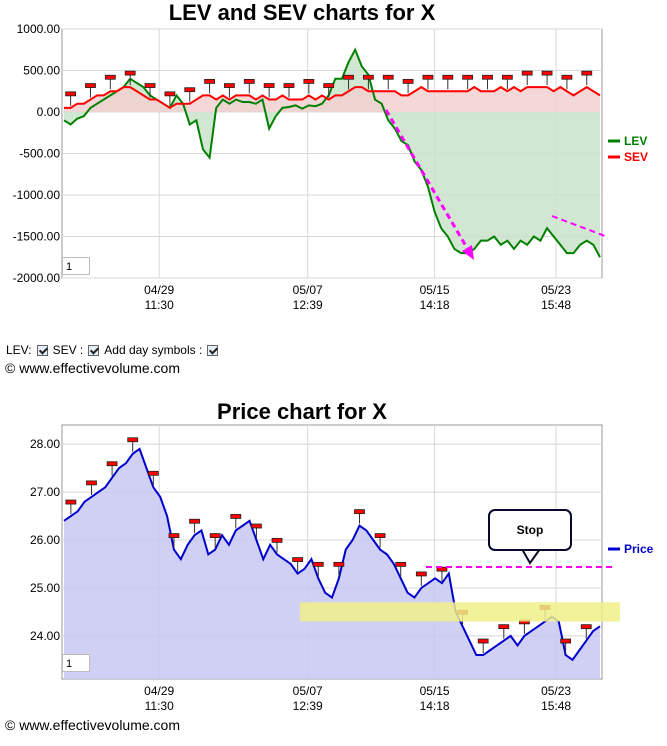 This screenshot has height=746, width=667. I want to click on y-tick-label: 25.00, so click(45, 588).